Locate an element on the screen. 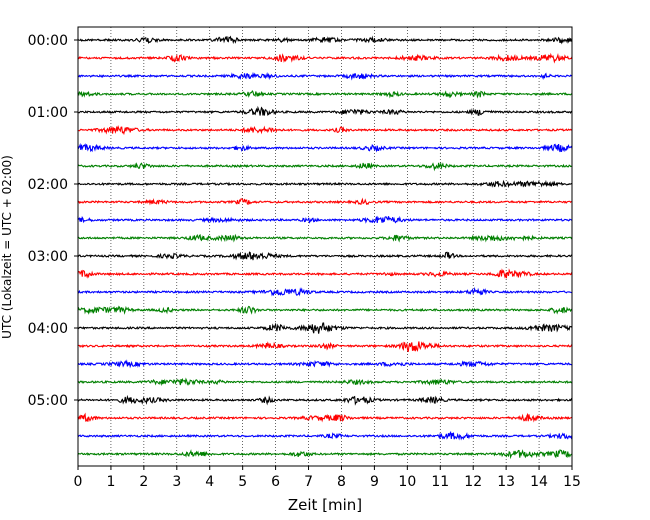  x-tick-label-14: 14 is located at coordinates (539, 482).